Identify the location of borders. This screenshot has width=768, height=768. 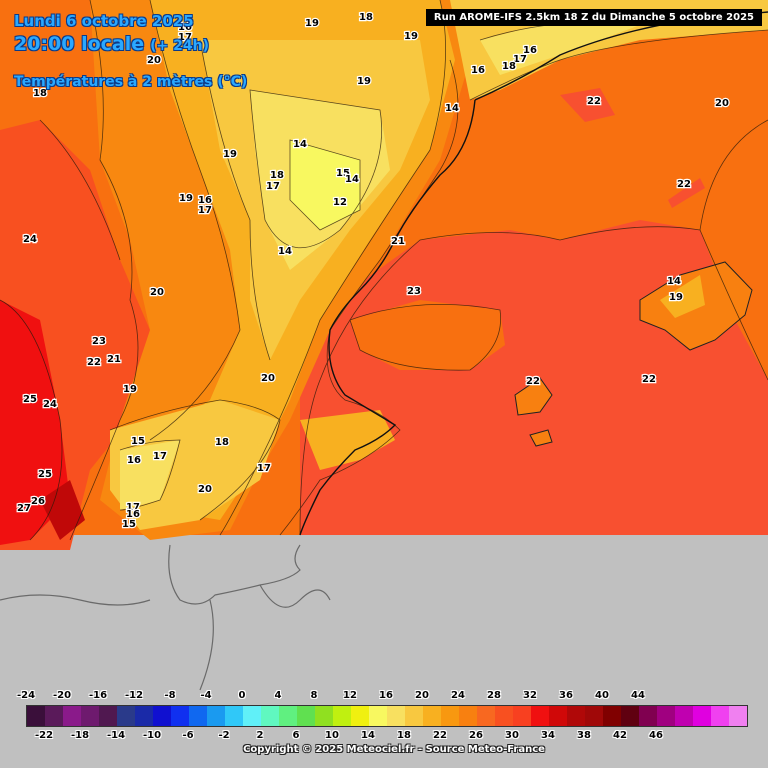
(165, 617).